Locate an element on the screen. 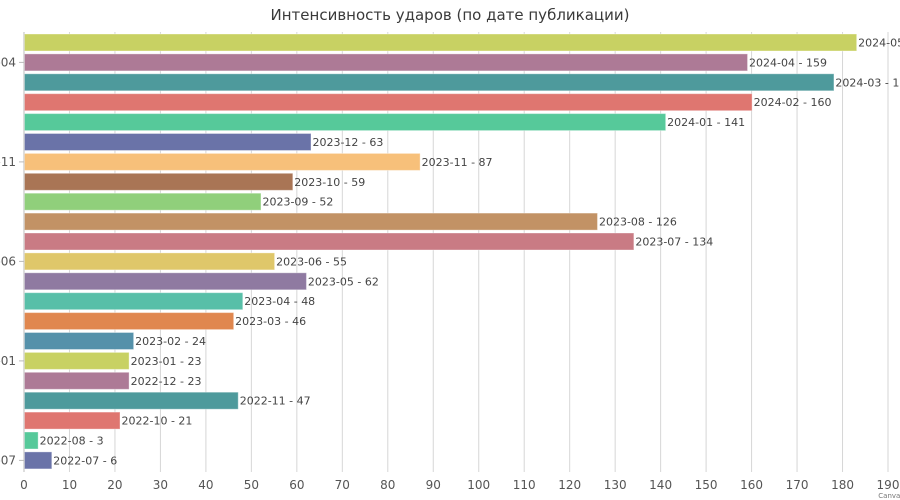  x-tick-label: 70 is located at coordinates (342, 485).